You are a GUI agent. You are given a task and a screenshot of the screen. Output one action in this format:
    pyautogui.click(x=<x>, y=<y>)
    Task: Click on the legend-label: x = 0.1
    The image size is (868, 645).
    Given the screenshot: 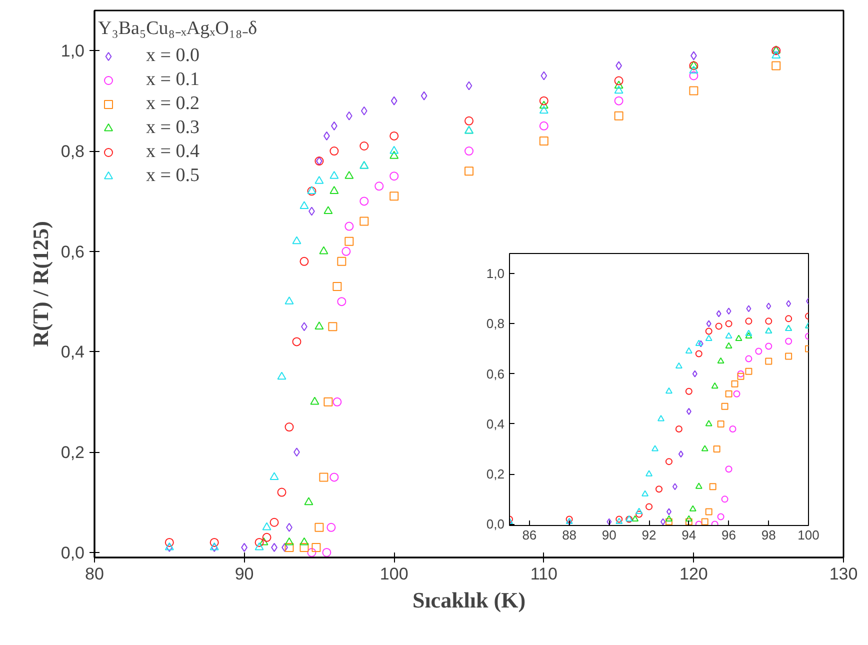 What is the action you would take?
    pyautogui.click(x=173, y=80)
    